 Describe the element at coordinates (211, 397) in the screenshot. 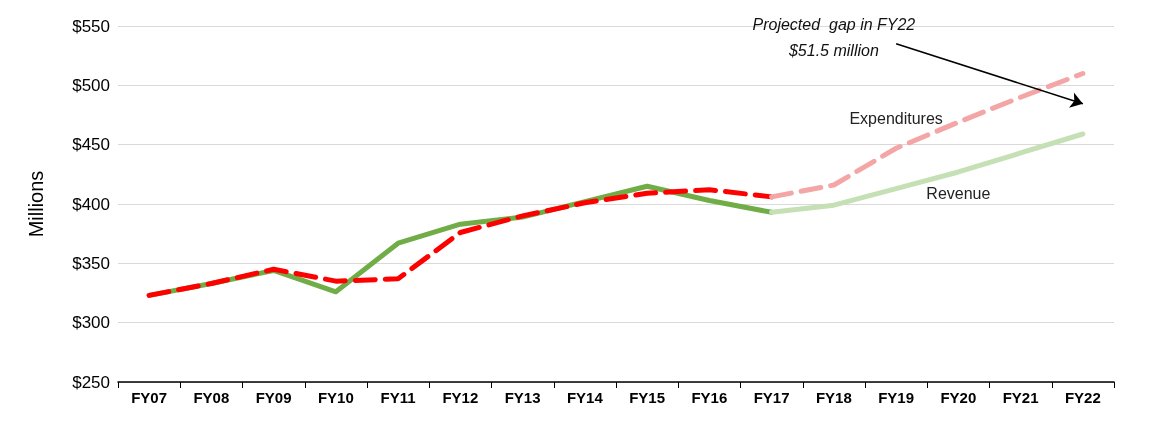

I see `x-tick-label: FY08` at that location.